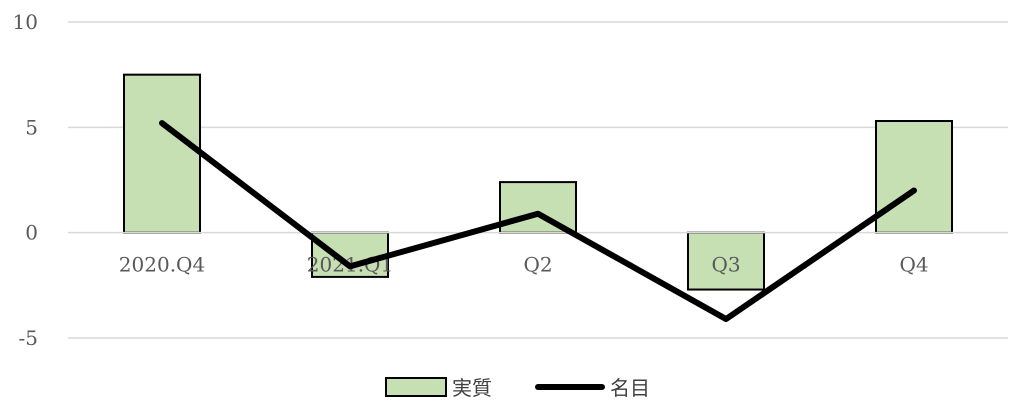 The width and height of the screenshot is (1010, 401). Describe the element at coordinates (31, 127) in the screenshot. I see `y-tick-label: 5` at that location.